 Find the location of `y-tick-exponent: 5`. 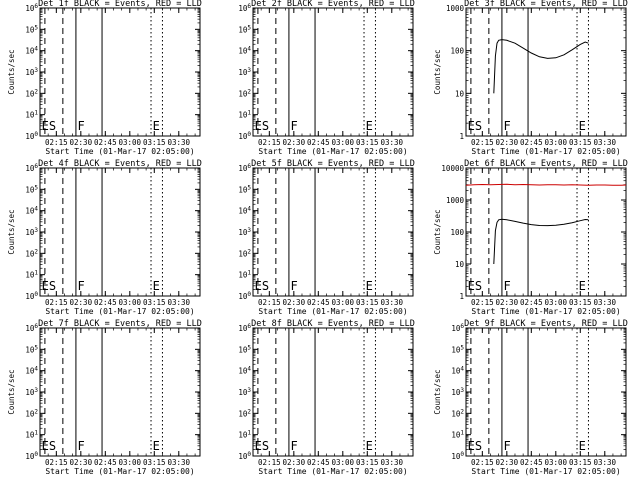

y-tick-exponent: 5 is located at coordinates (249, 187).